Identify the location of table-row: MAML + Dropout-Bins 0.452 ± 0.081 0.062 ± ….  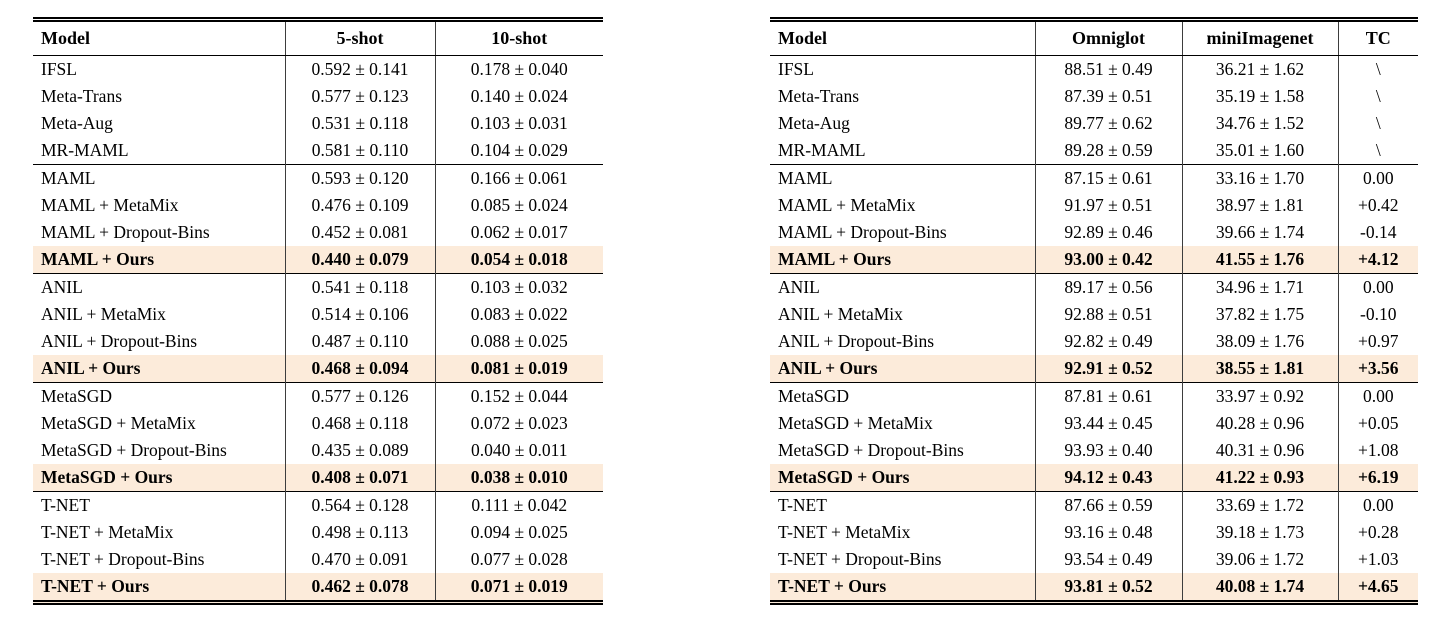
(318, 232).